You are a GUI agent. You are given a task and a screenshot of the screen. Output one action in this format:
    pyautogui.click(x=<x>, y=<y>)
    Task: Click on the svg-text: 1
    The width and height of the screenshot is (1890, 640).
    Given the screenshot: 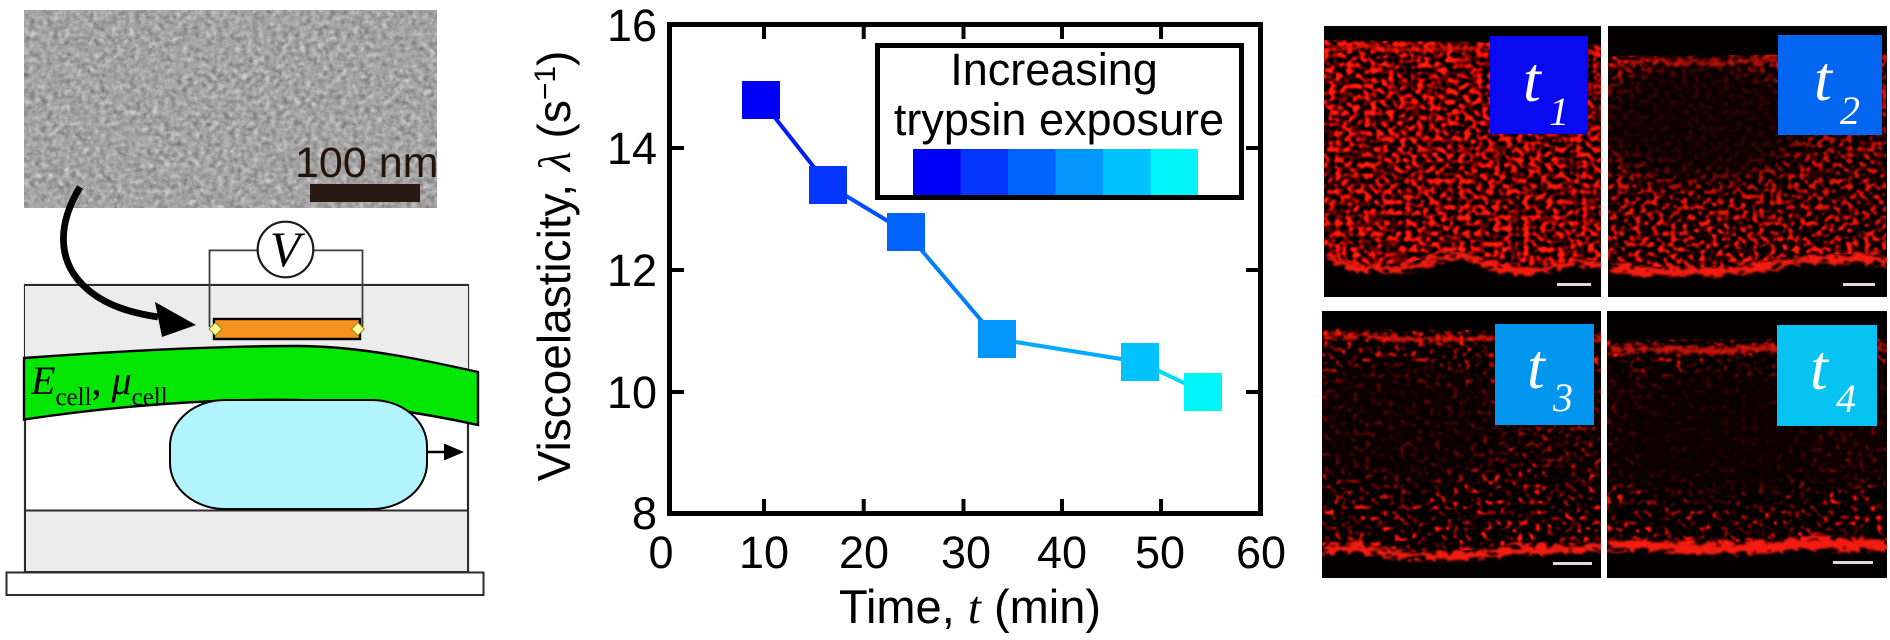 What is the action you would take?
    pyautogui.click(x=1559, y=111)
    